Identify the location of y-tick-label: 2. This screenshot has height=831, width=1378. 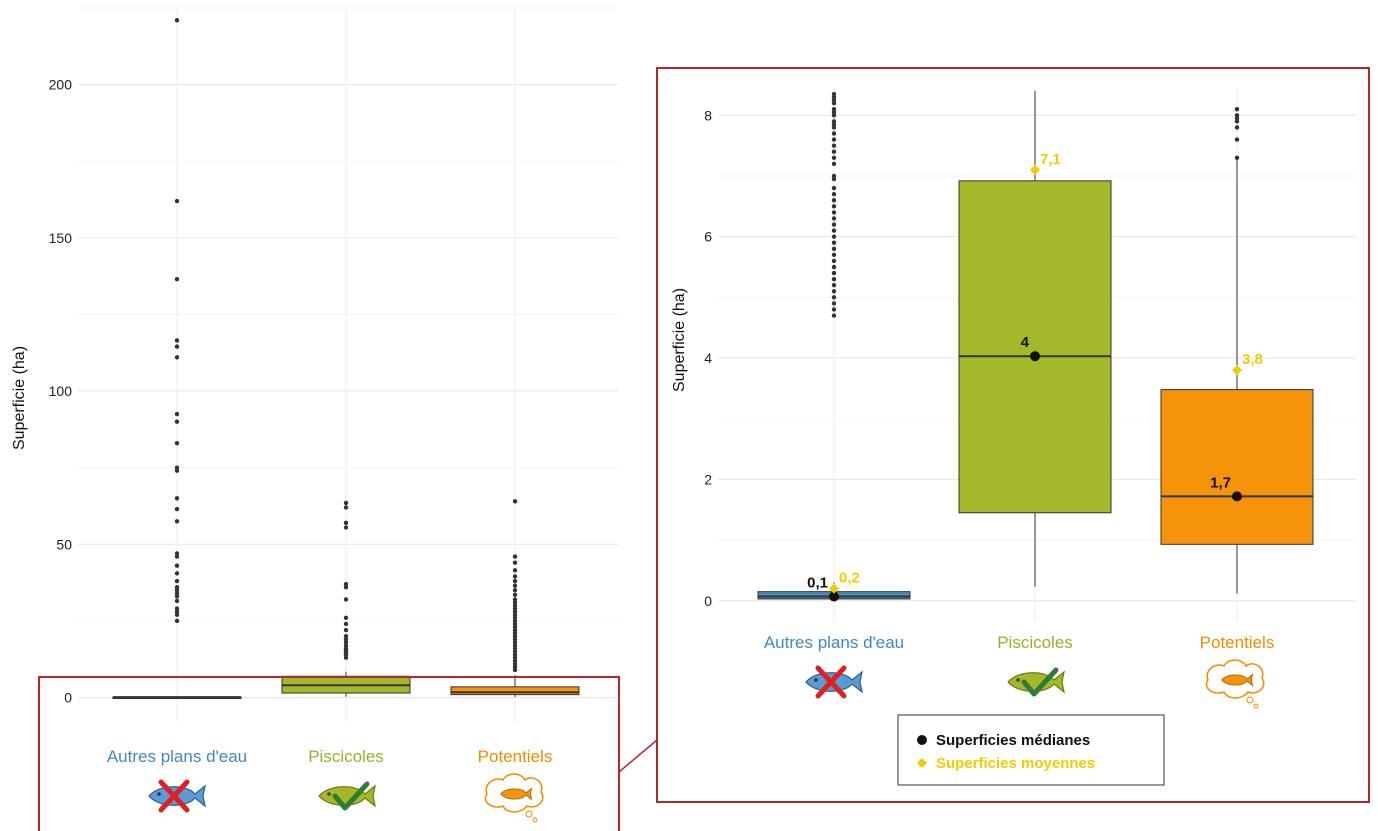
(708, 479).